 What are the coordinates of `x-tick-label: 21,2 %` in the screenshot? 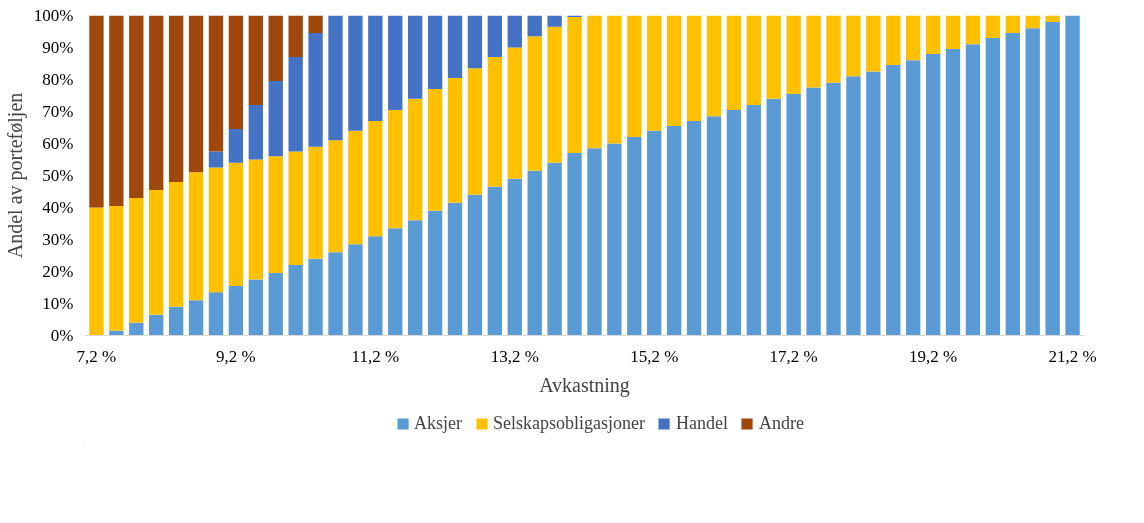 It's located at (1072, 356).